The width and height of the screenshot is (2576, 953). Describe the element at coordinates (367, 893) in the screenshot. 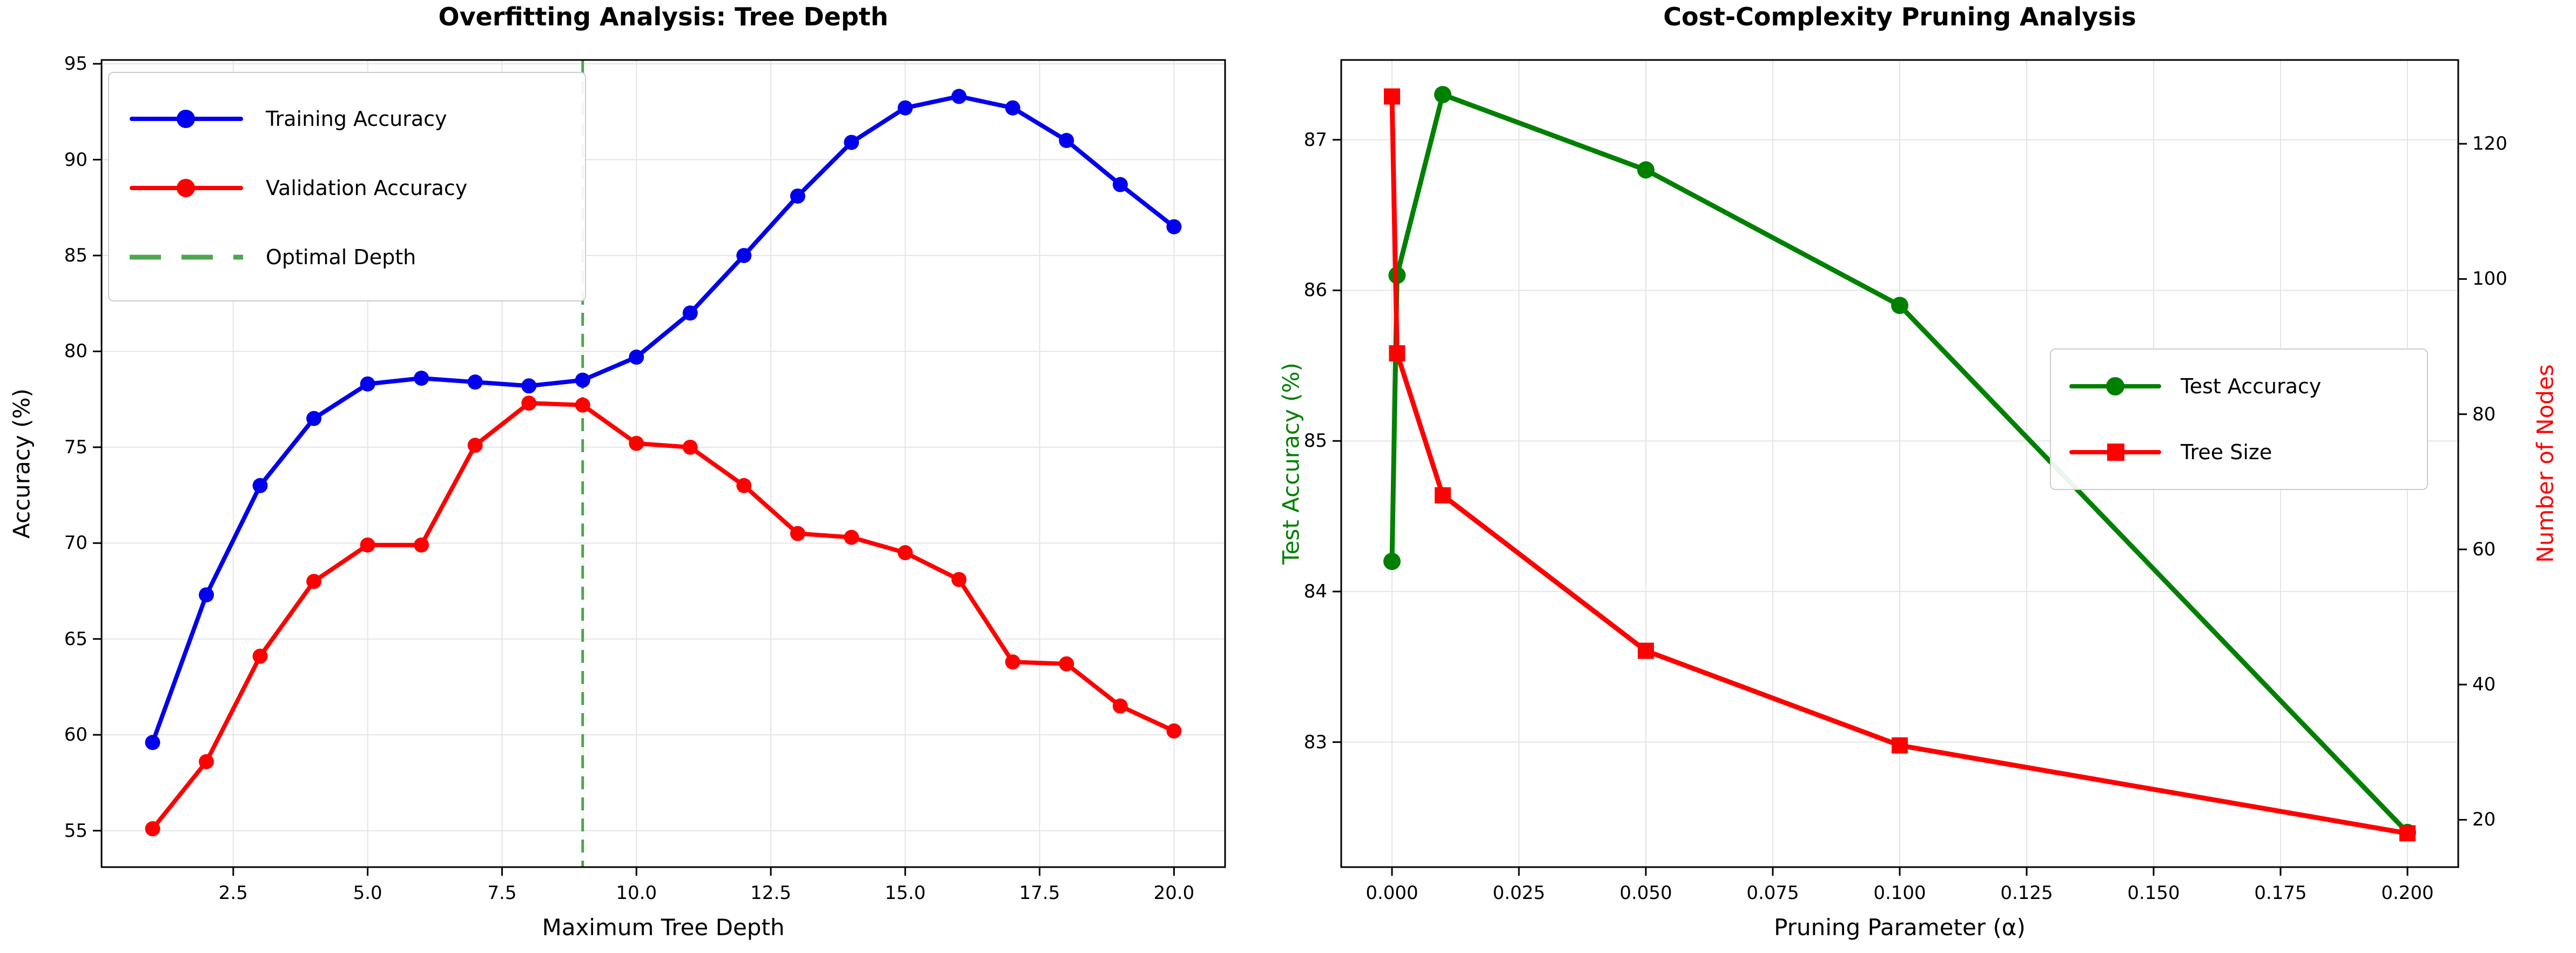

I see `tick-label: 5.0` at that location.